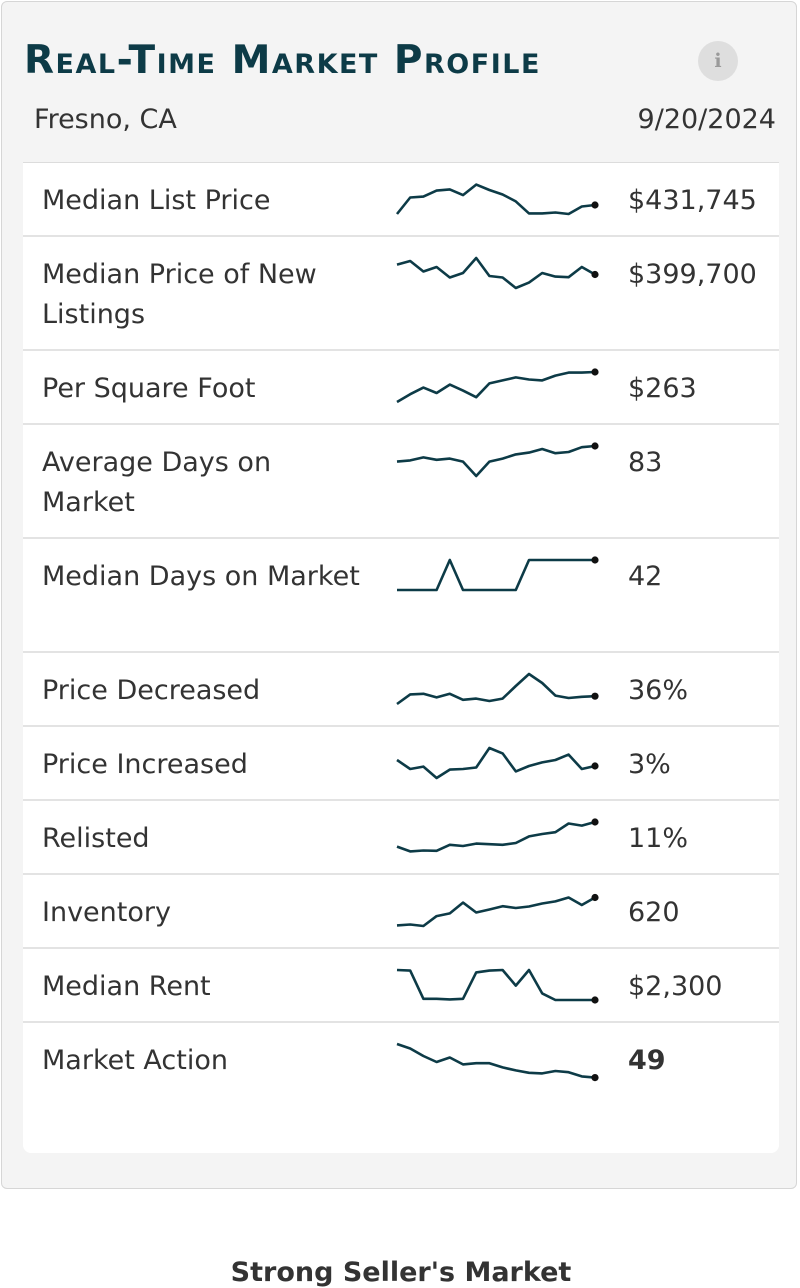  I want to click on metric-value: 42, so click(645, 576).